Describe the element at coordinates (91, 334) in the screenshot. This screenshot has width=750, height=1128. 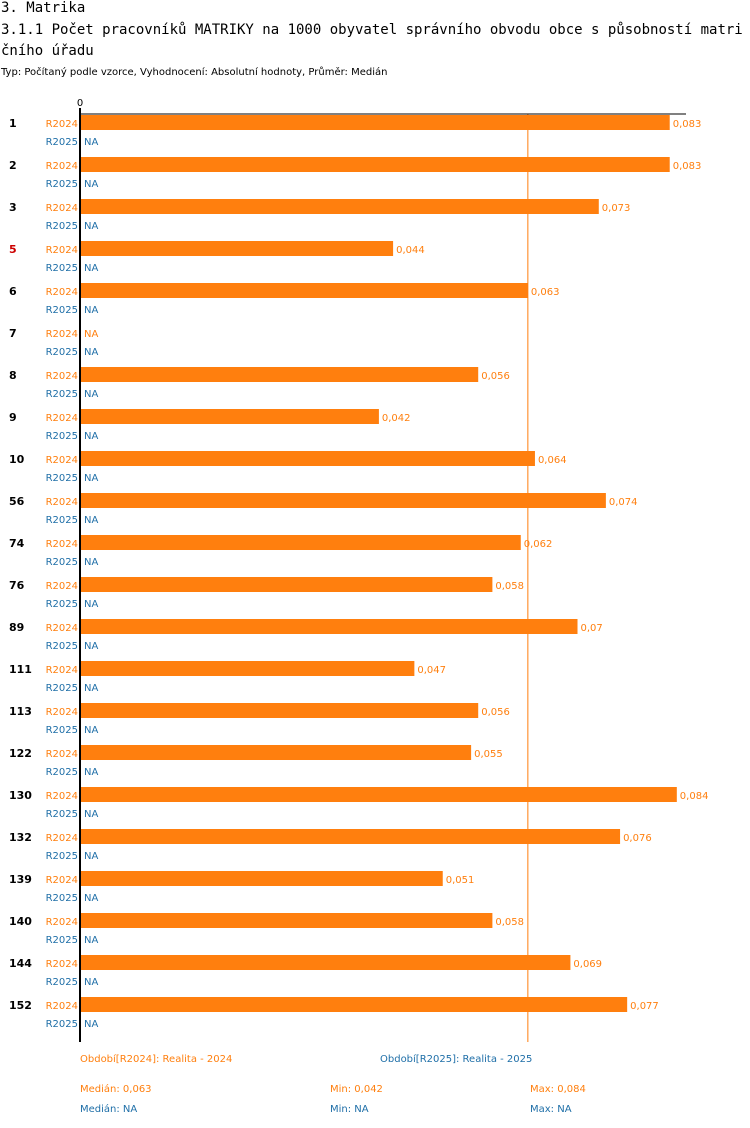
I see `value-label-r2024-7: NA` at that location.